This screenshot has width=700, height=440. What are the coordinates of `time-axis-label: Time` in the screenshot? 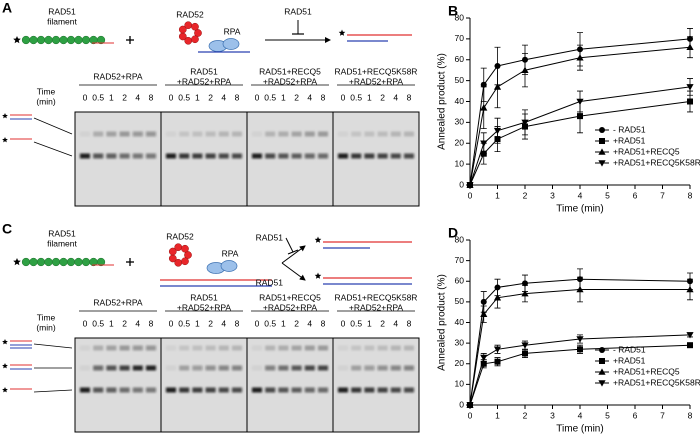 It's located at (46, 91).